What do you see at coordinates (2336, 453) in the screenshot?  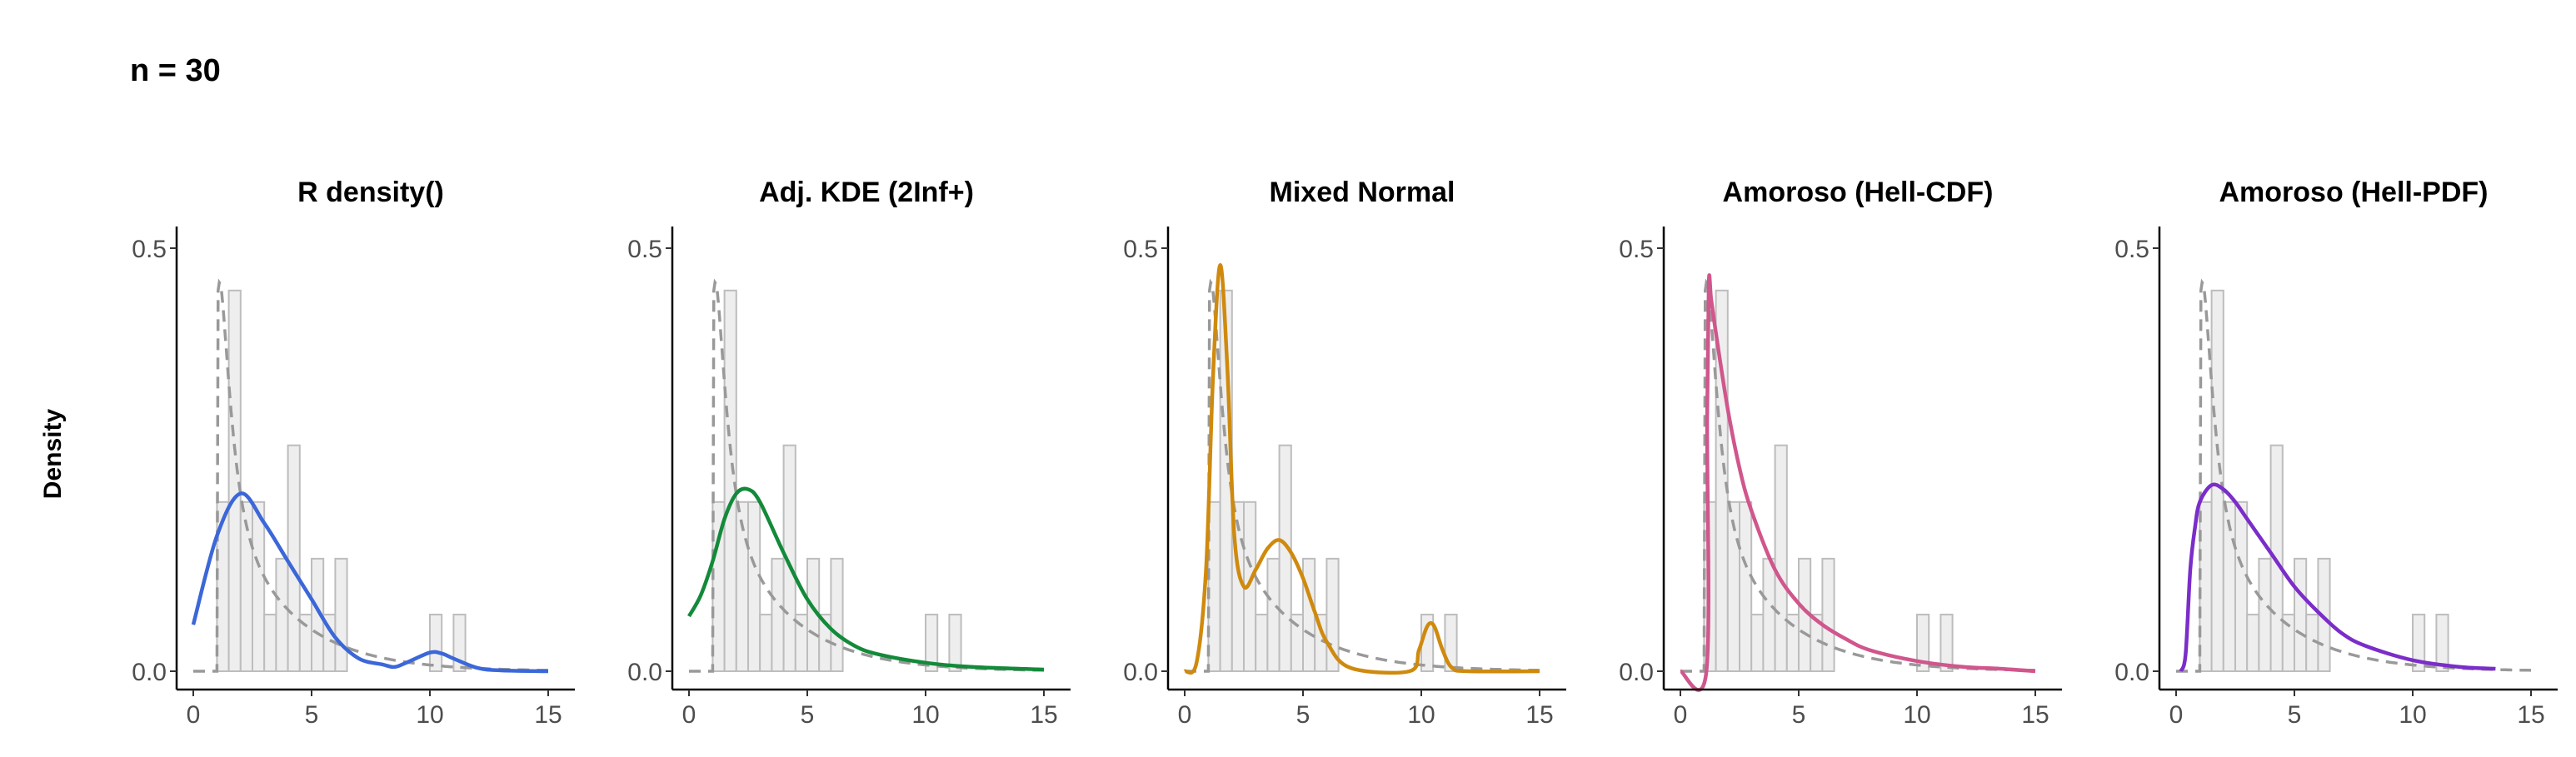 I see `chart-panel: Amoroso (Hell-PDF) 0.0 0.5 0 5 10 15` at bounding box center [2336, 453].